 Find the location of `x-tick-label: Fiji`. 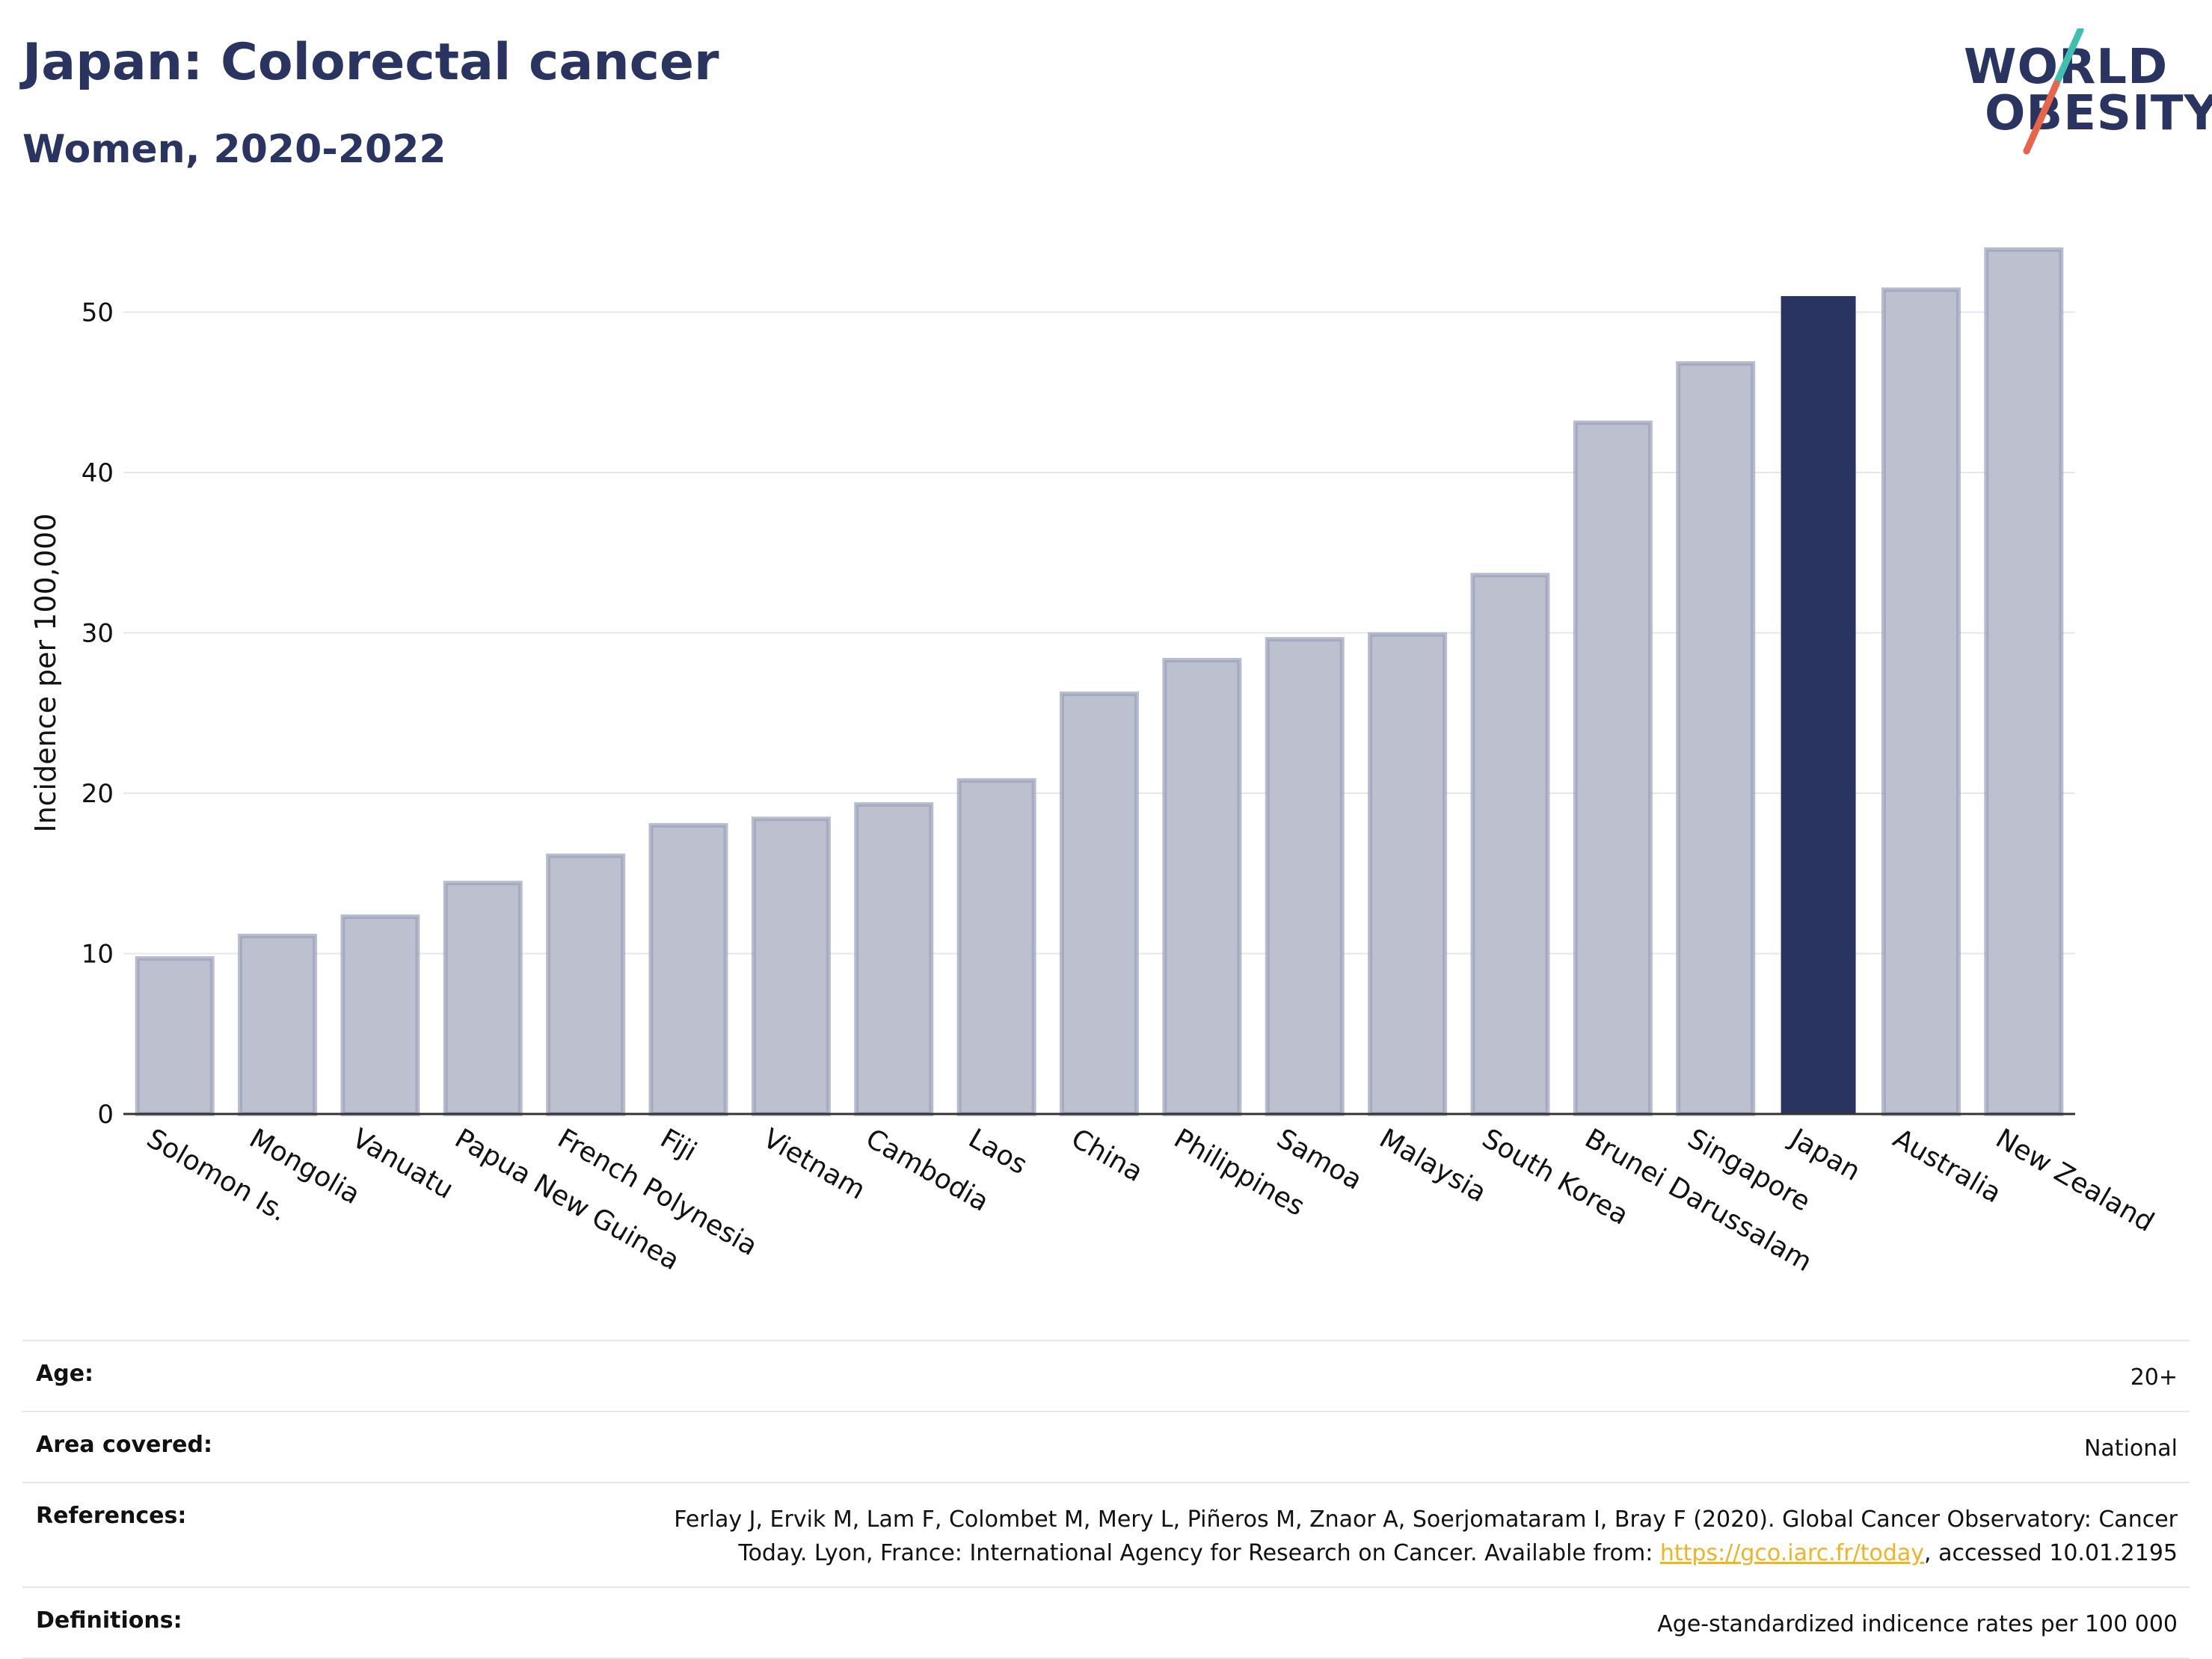

x-tick-label: Fiji is located at coordinates (678, 1145).